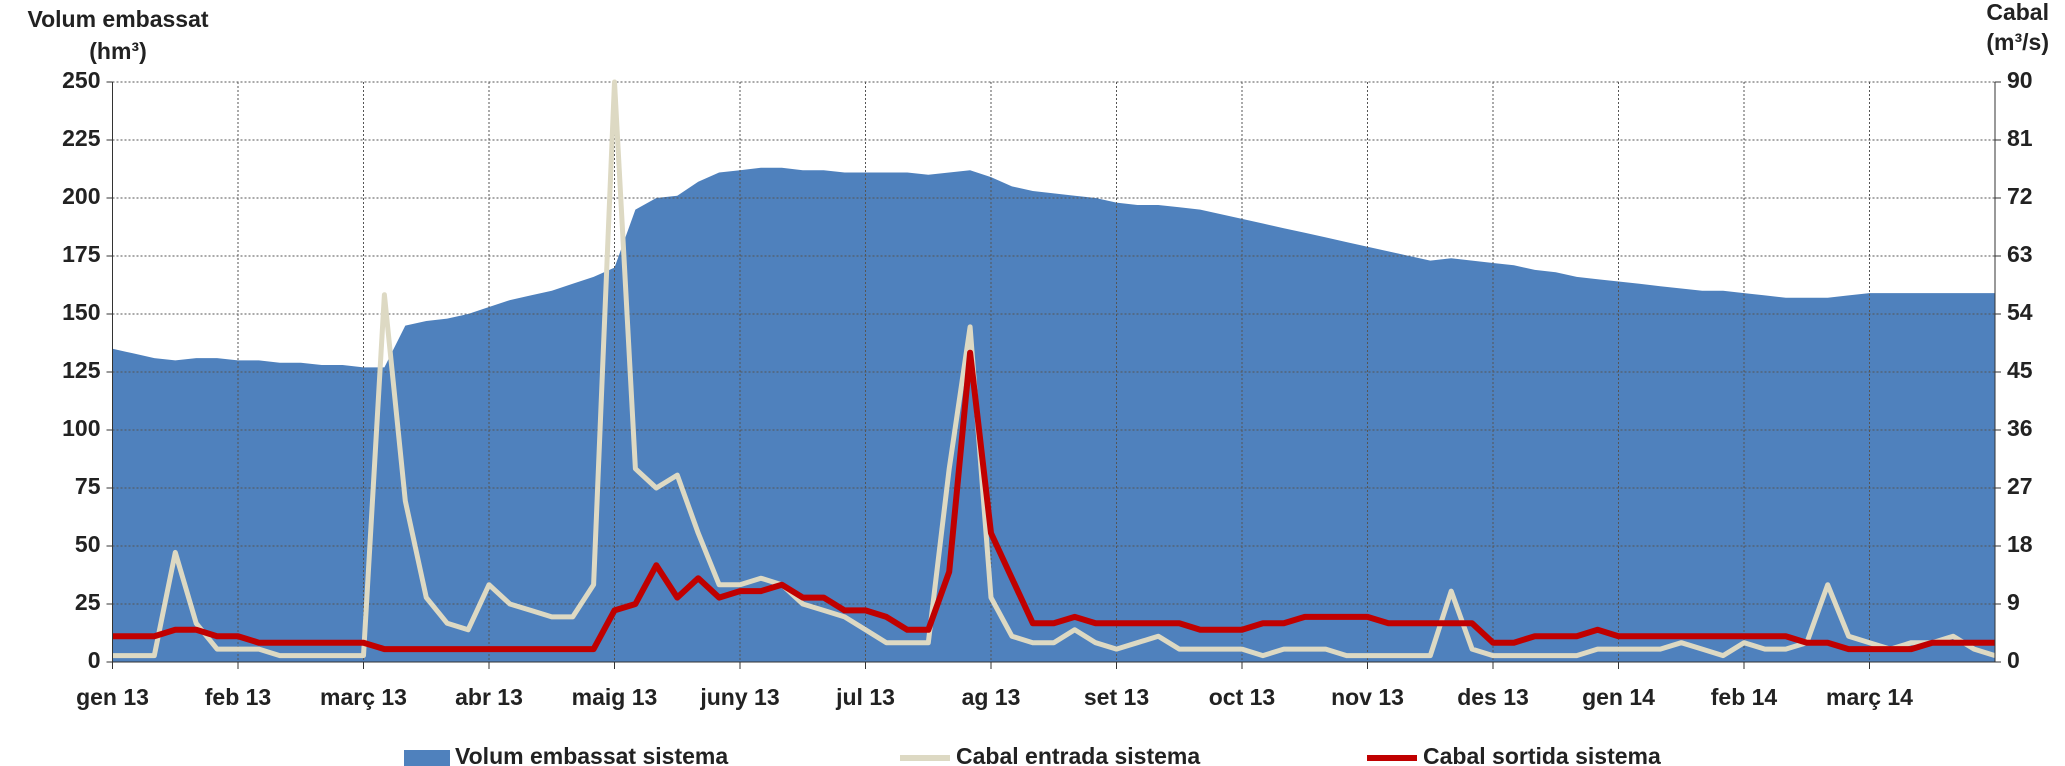 This screenshot has width=2065, height=766. Describe the element at coordinates (1869, 697) in the screenshot. I see `x-tick-label: març 14` at that location.